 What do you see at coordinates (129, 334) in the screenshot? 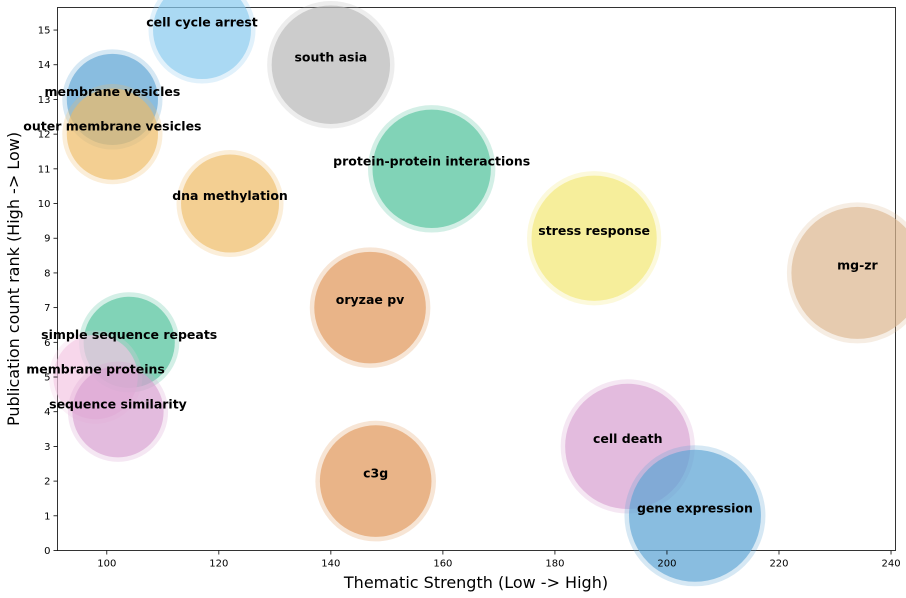
I see `bubble-label: simple sequence repeats` at bounding box center [129, 334].